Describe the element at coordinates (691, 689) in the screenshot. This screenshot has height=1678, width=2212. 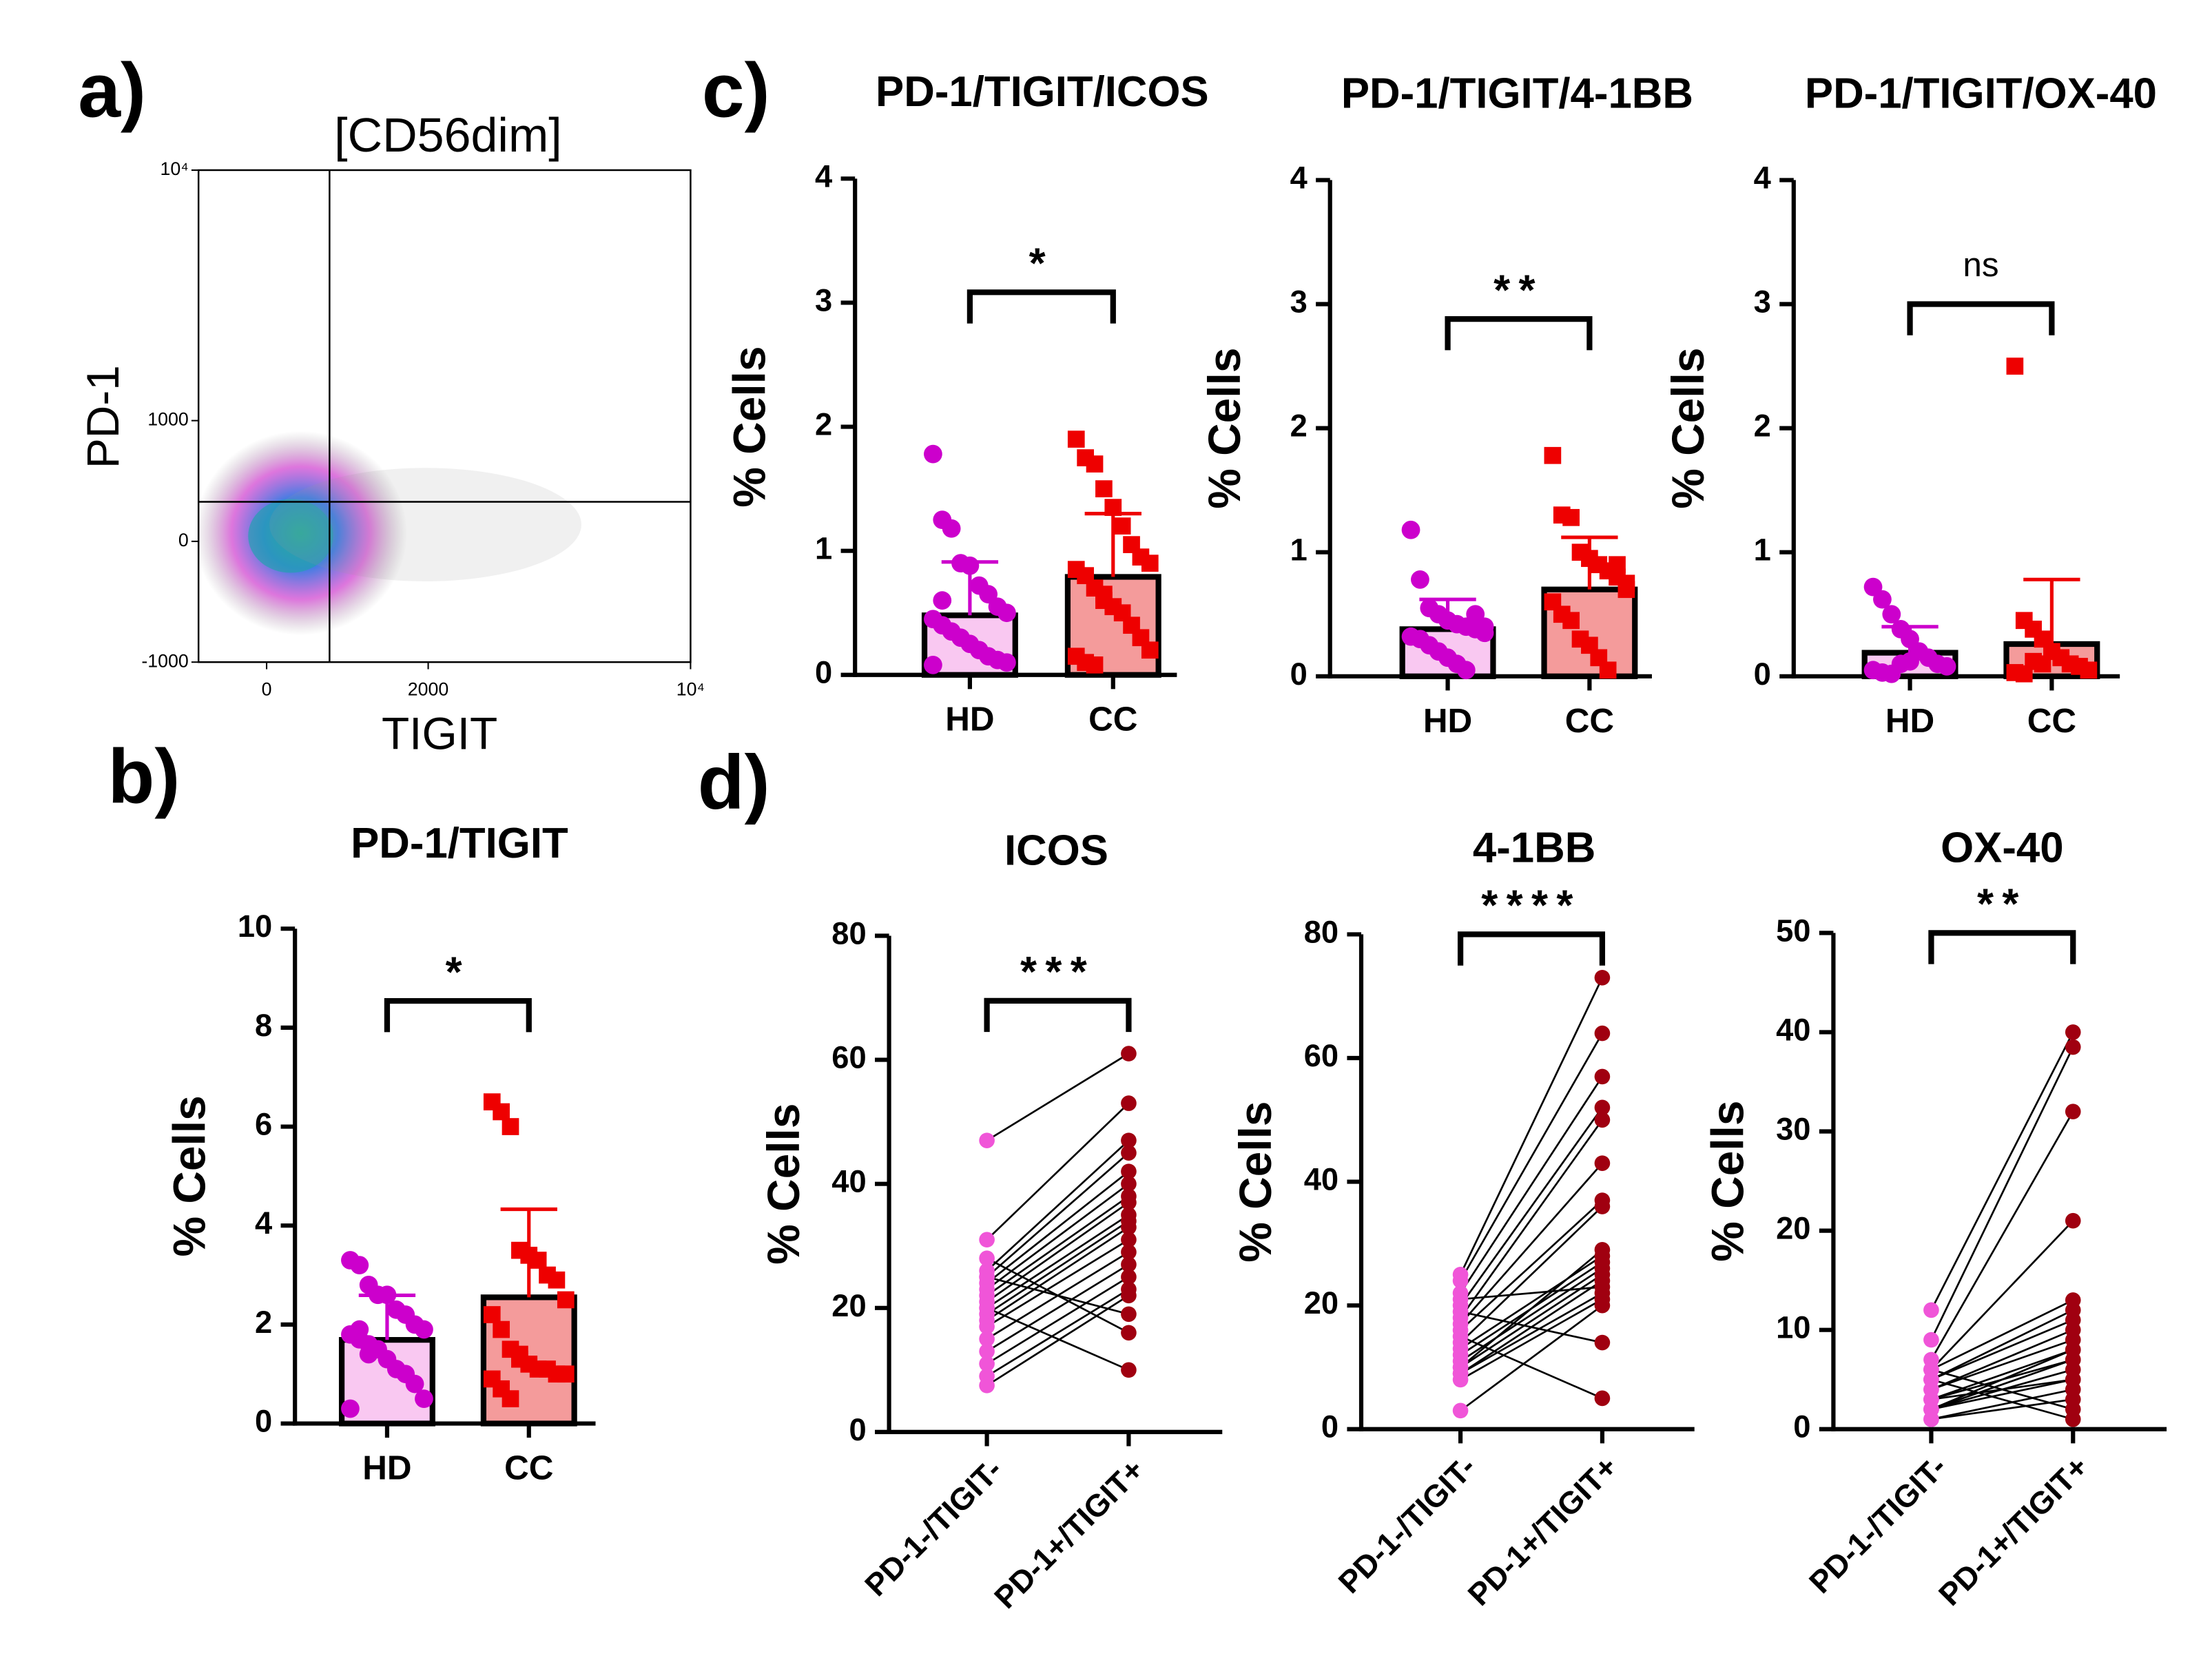
I see `x-tick-label: 10⁴` at that location.